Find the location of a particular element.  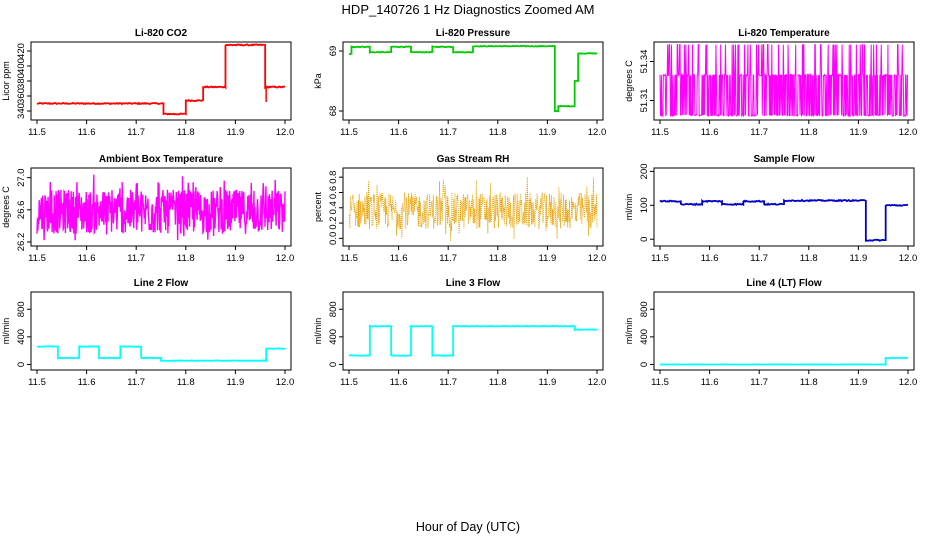

y-tick-label: 360 is located at coordinates (21, 96).